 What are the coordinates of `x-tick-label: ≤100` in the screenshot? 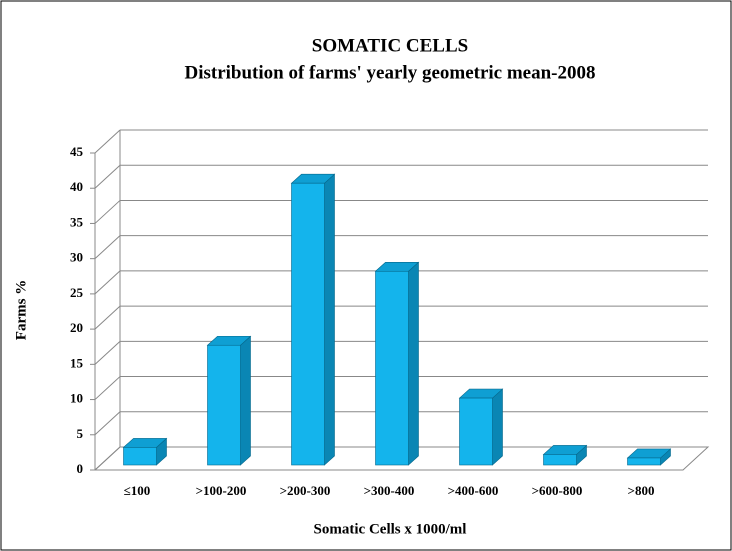 It's located at (137, 490).